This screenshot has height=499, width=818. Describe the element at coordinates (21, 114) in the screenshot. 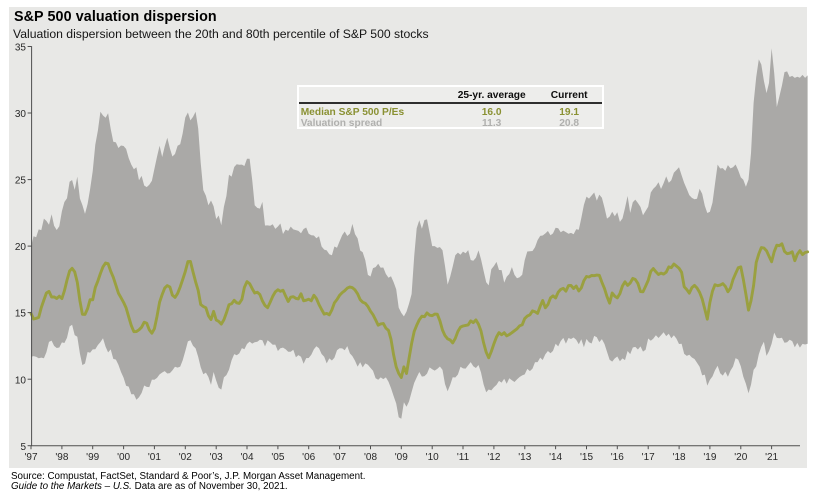

I see `svg-text: 30` at that location.